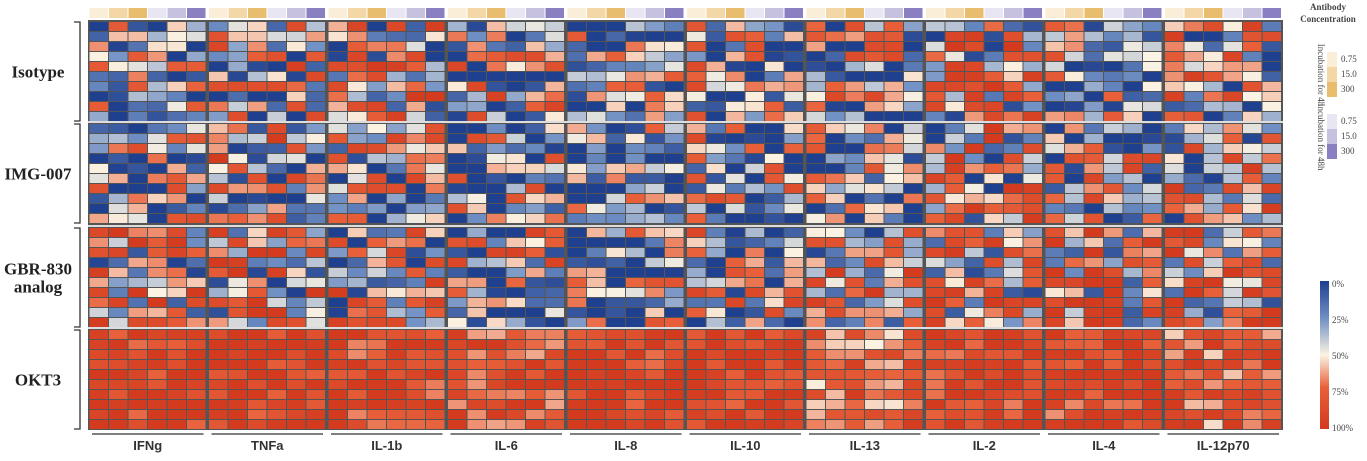  I want to click on cytokine-label: IL-4, so click(1104, 445).